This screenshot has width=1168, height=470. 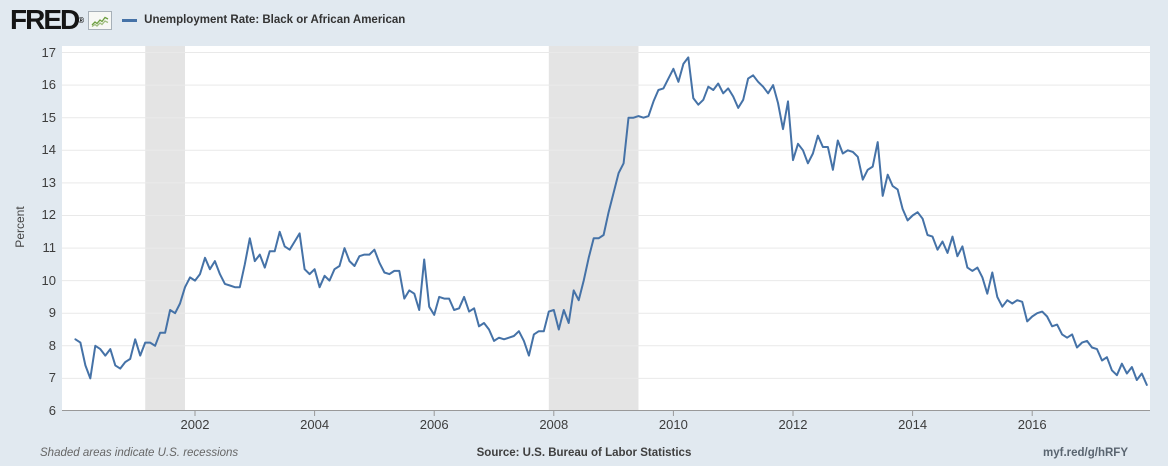 I want to click on source-text: Source: U.S. Bureau of Labor Statistics, so click(x=584, y=453).